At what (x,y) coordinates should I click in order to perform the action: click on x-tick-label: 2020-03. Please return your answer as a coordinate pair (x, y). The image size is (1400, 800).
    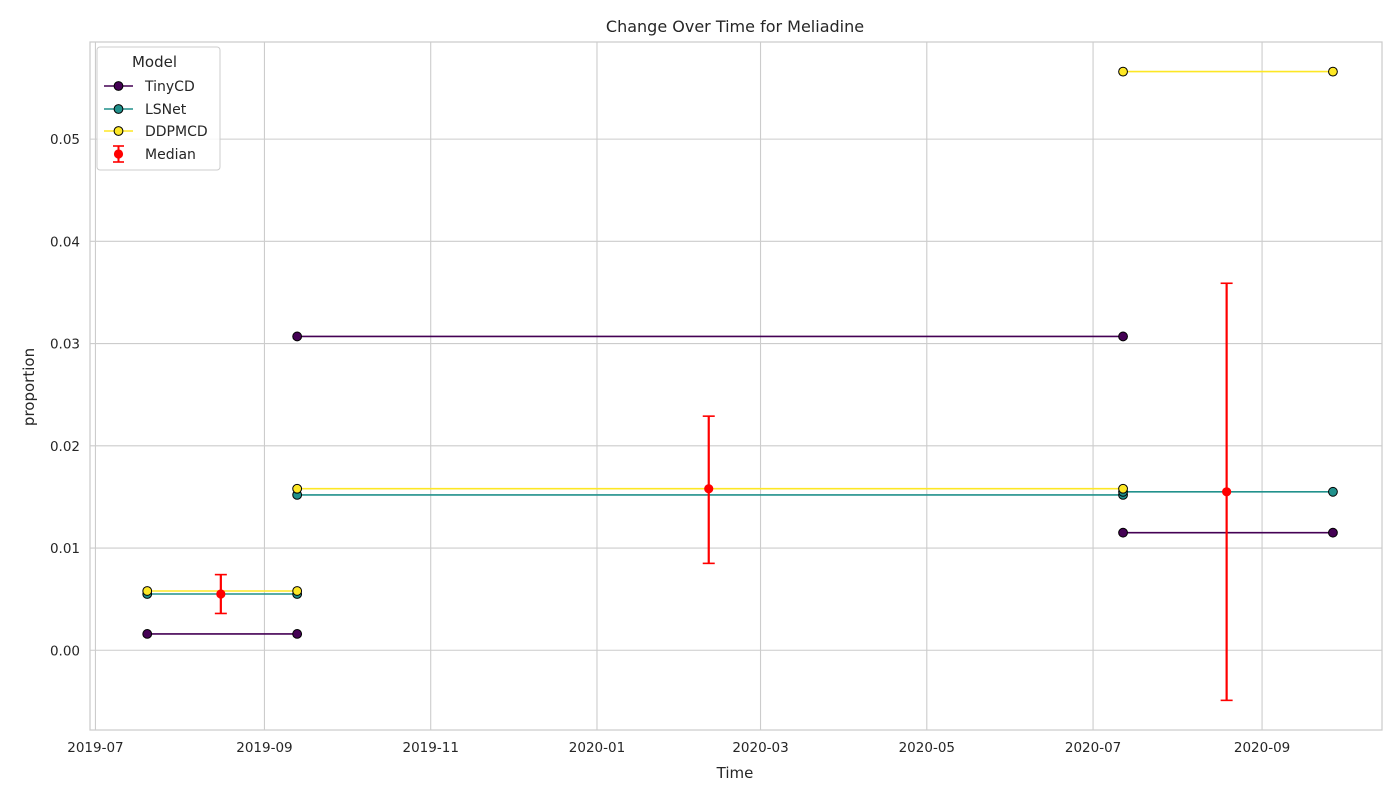
    Looking at the image, I should click on (760, 748).